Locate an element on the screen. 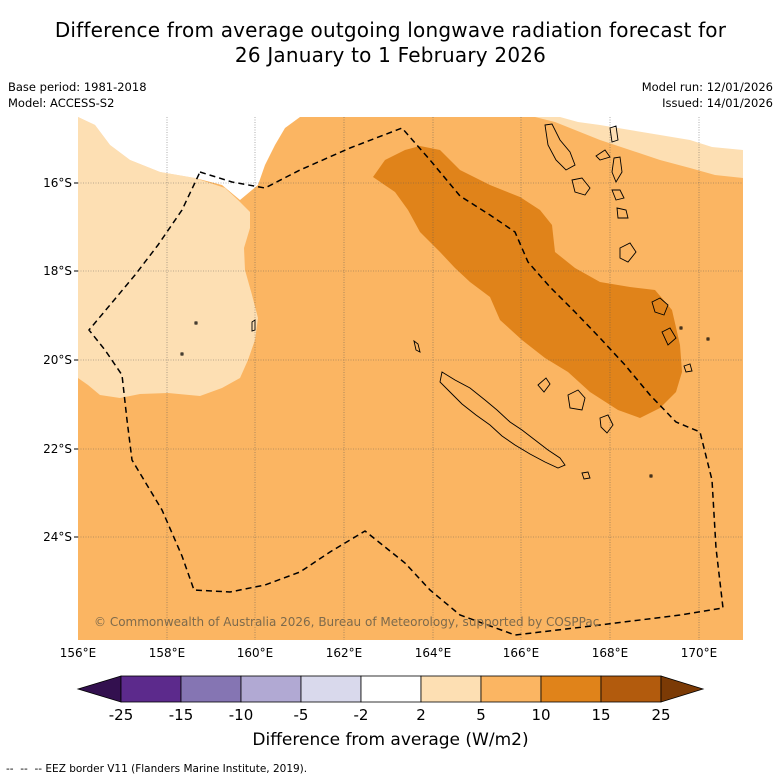  maewo is located at coordinates (614, 134).